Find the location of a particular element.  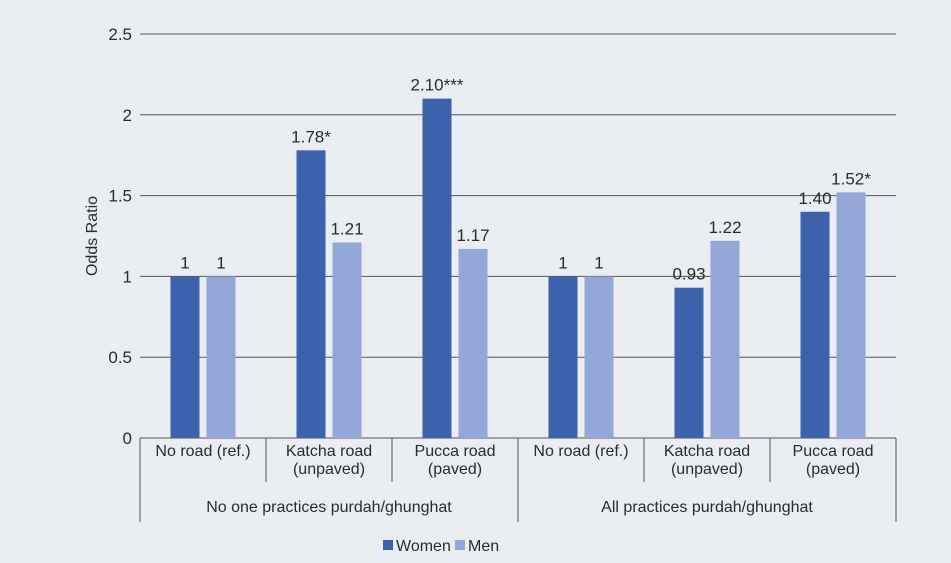

y-tick-label: 0.5 is located at coordinates (120, 357).